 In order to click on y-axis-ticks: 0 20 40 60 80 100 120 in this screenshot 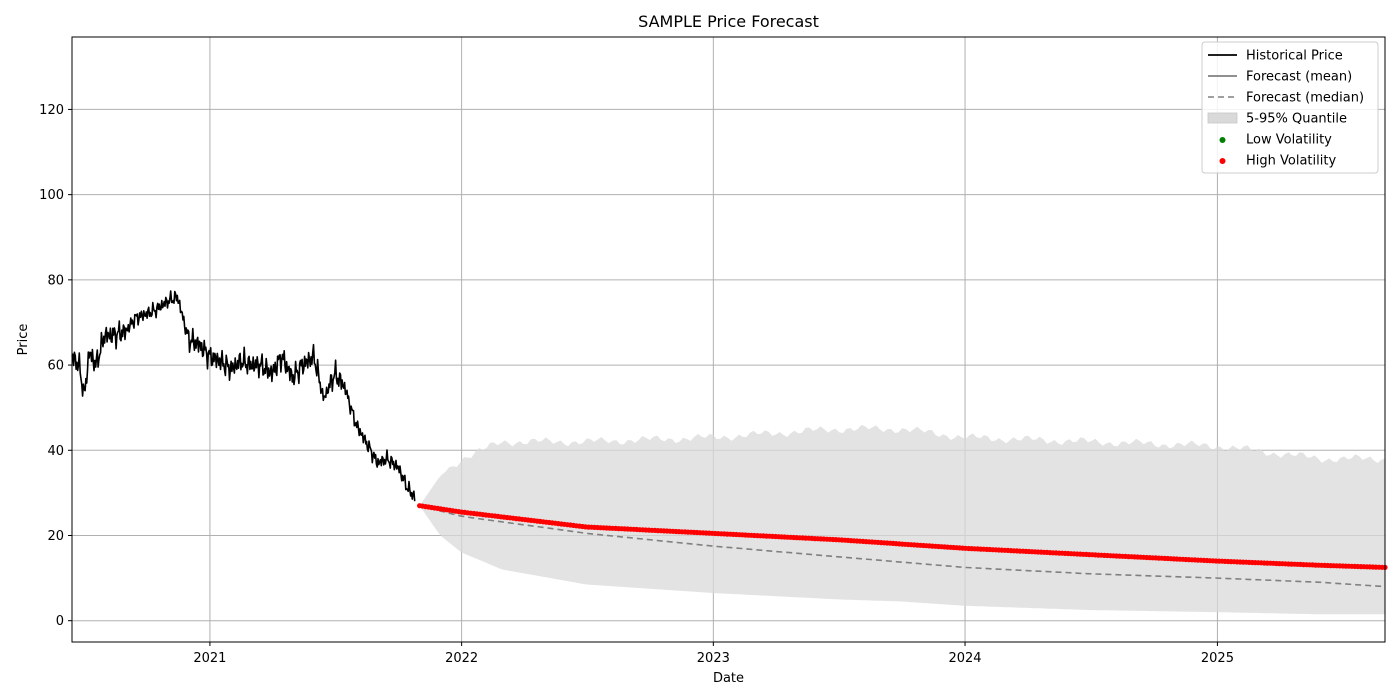, I will do `click(55, 366)`.